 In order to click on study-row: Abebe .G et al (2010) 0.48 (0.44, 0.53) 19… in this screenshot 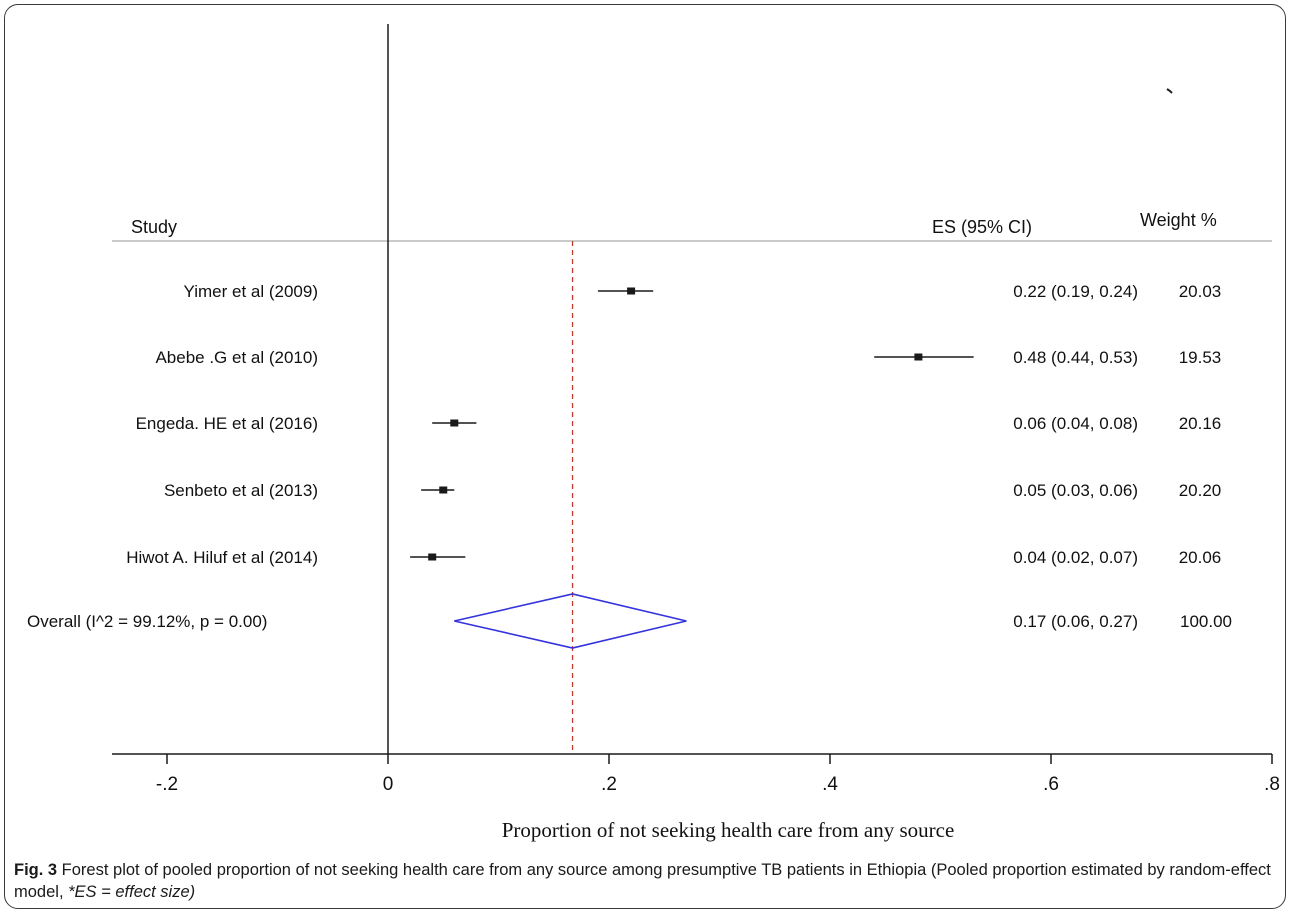, I will do `click(688, 357)`.